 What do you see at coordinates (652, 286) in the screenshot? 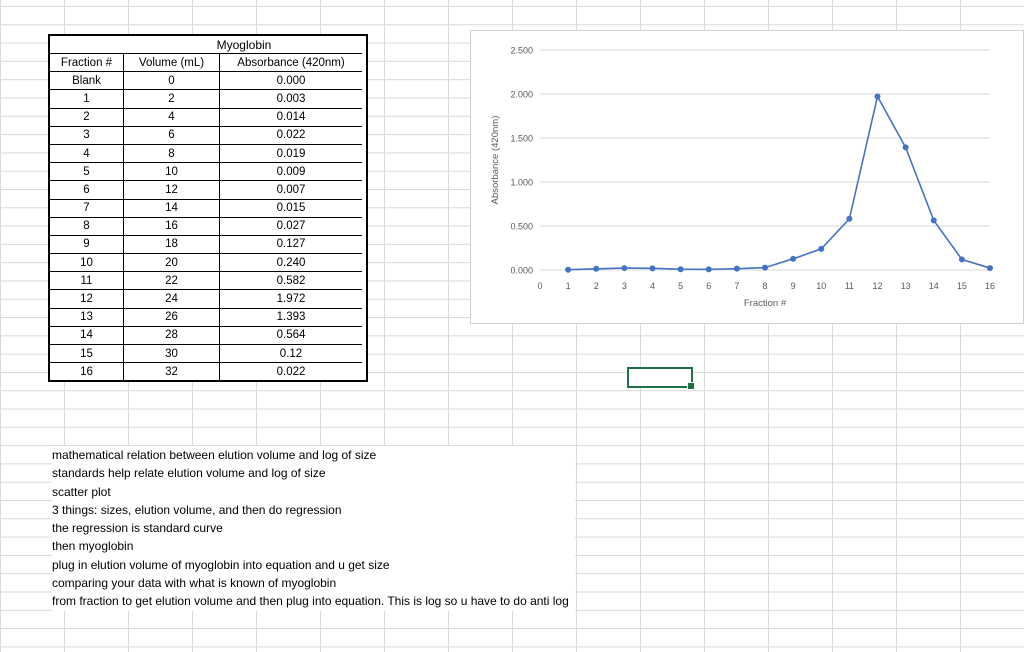
I see `x-tick-label: 4` at bounding box center [652, 286].